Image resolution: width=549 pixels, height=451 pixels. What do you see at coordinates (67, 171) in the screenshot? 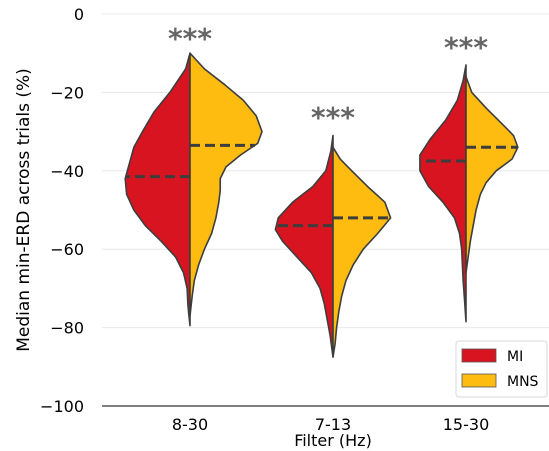
I see `y-tick-label: −40` at bounding box center [67, 171].